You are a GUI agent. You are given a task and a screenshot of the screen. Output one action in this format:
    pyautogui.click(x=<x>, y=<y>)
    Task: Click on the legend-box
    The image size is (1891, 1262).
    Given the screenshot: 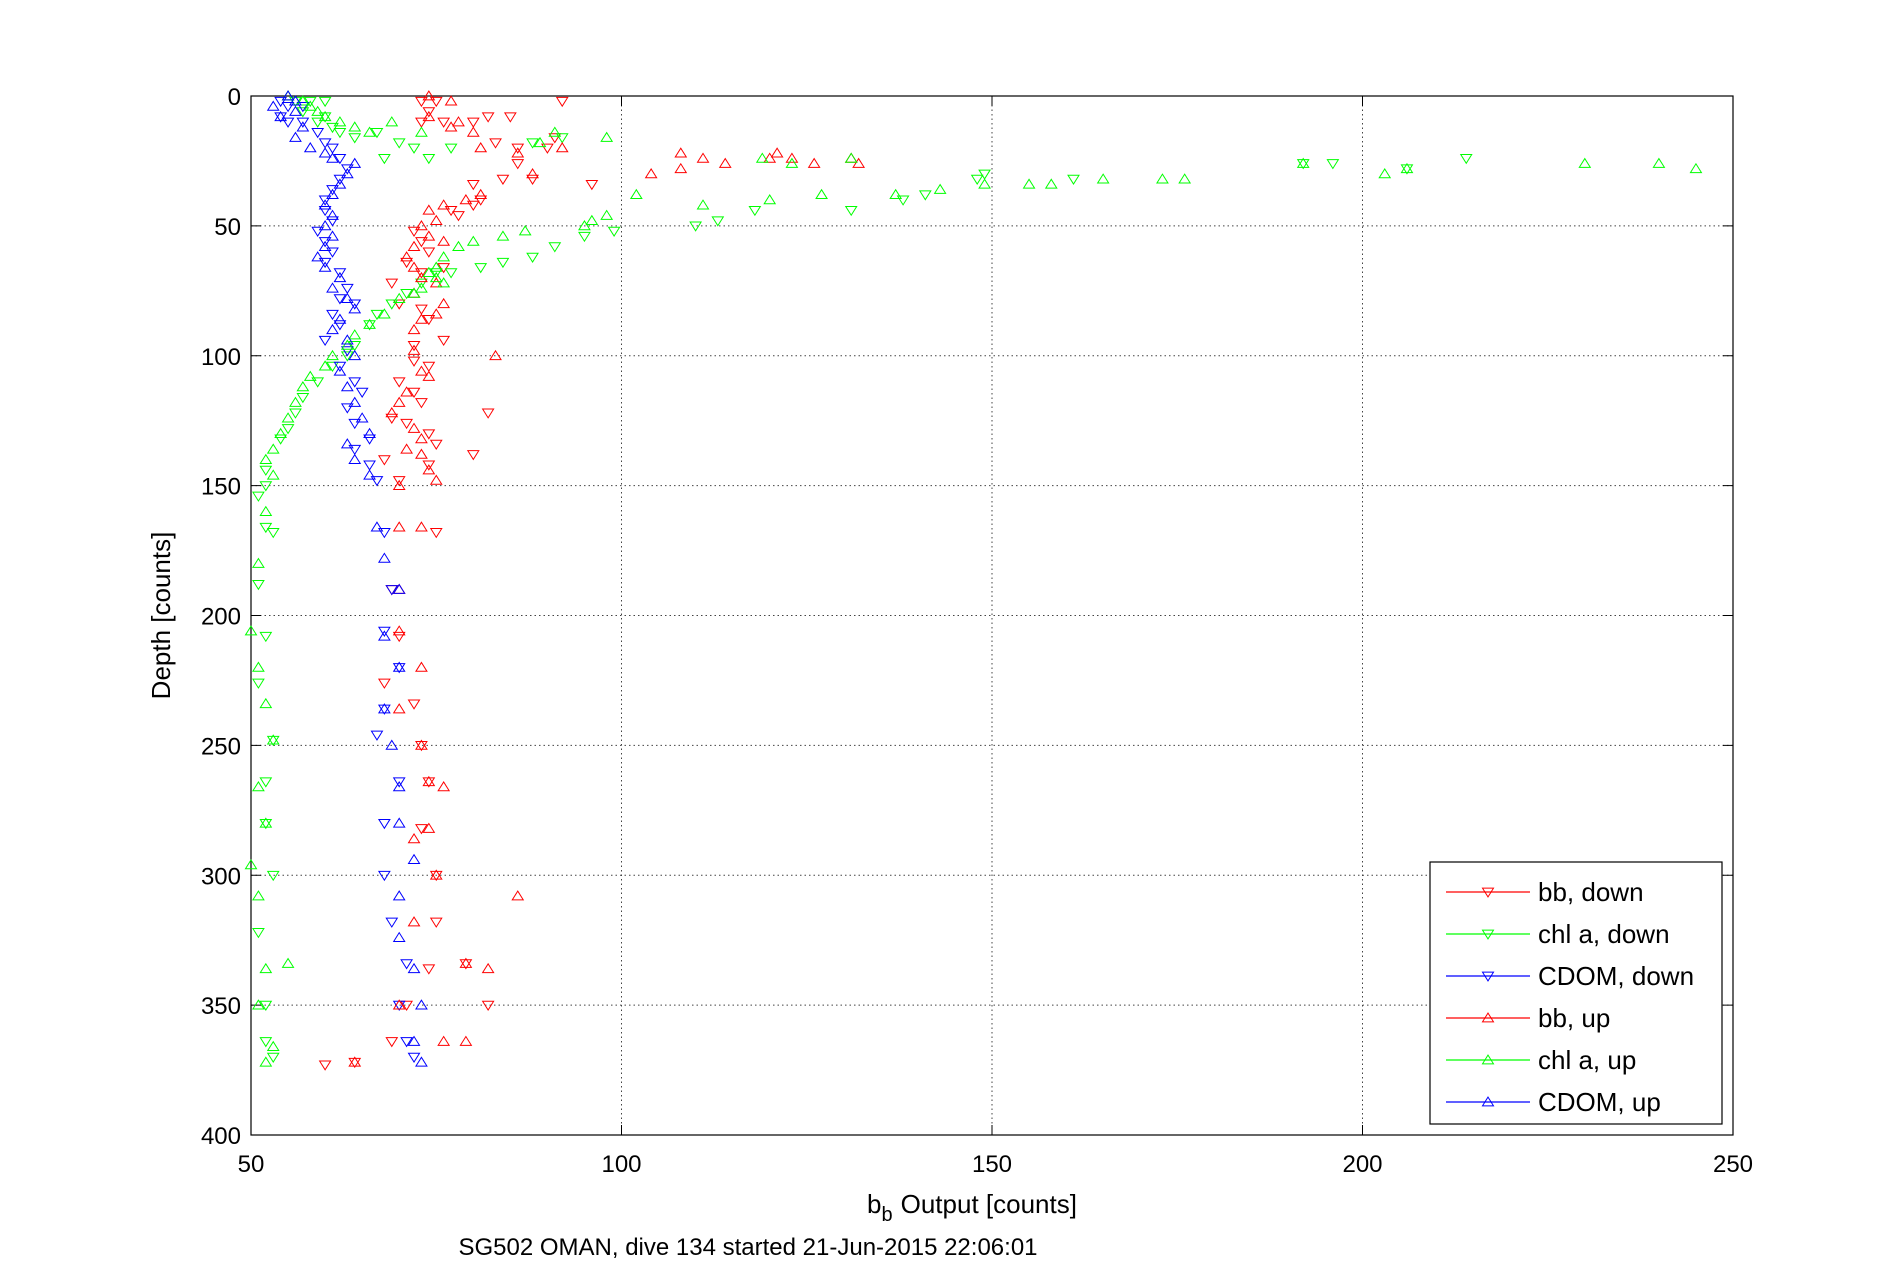 What is the action you would take?
    pyautogui.click(x=1576, y=993)
    